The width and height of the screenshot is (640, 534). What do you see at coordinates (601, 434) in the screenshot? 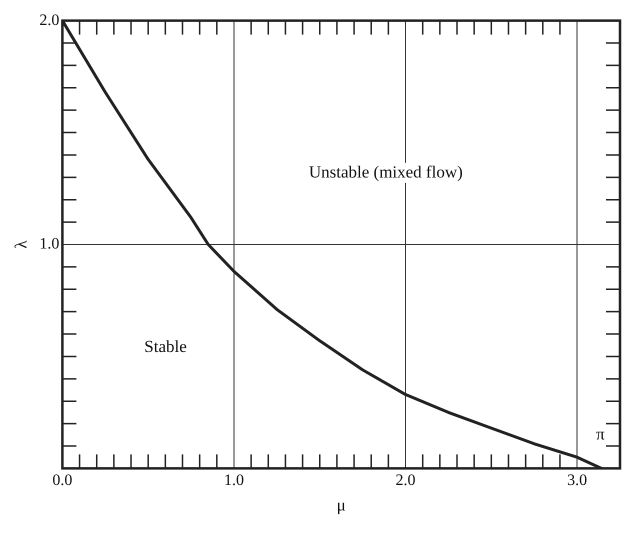
I see `annotation: π` at bounding box center [601, 434].